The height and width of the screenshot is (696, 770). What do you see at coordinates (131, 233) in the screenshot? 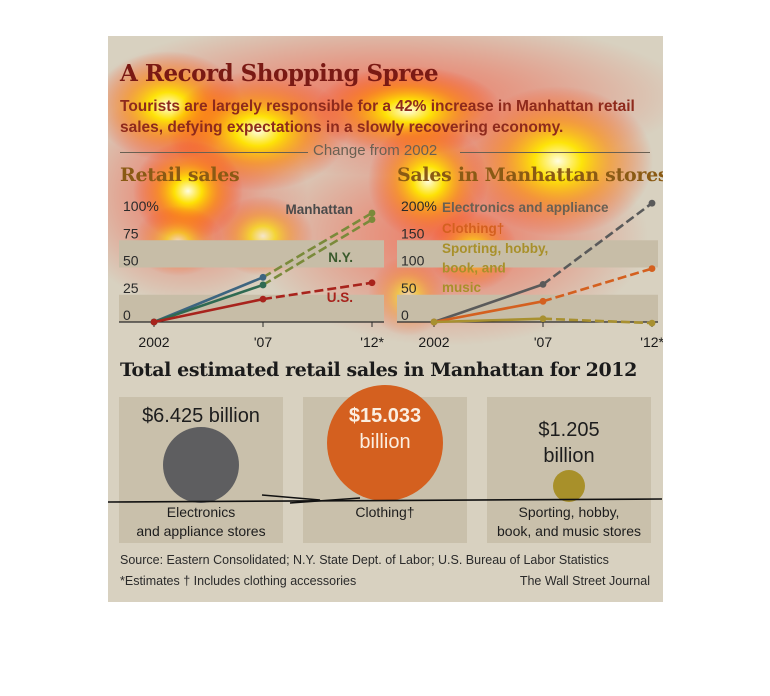
I see `y-tick-label: 75` at bounding box center [131, 233].